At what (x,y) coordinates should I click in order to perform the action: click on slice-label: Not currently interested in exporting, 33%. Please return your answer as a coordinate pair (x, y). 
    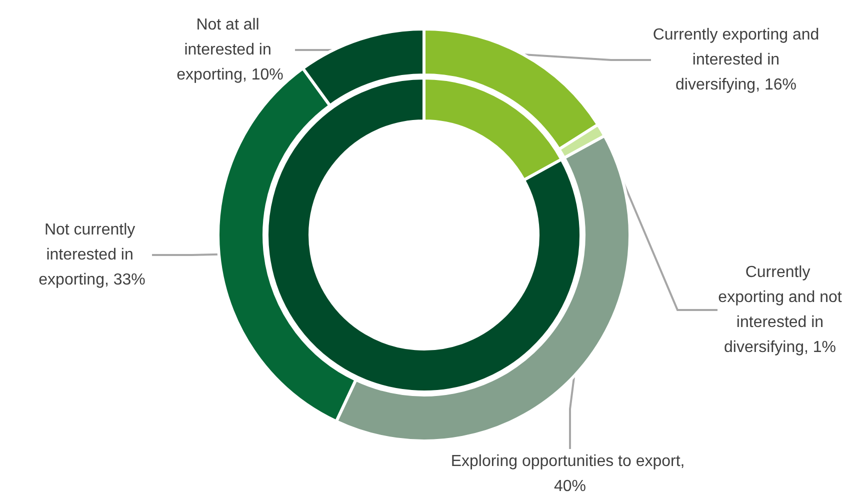
    Looking at the image, I should click on (92, 255).